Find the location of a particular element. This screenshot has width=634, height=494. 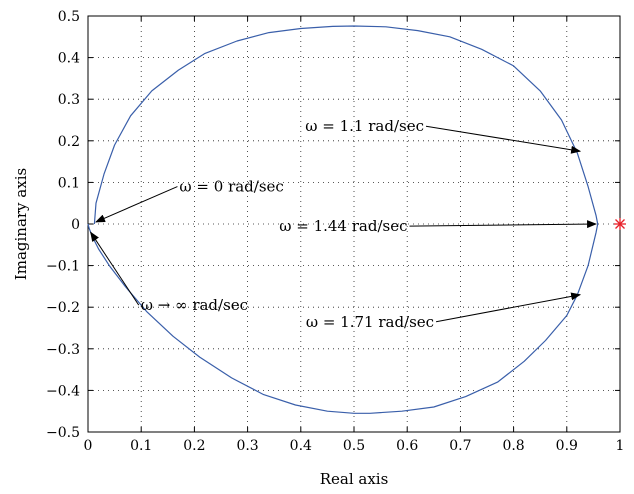

y-tick-label: −0.2 is located at coordinates (63, 308).